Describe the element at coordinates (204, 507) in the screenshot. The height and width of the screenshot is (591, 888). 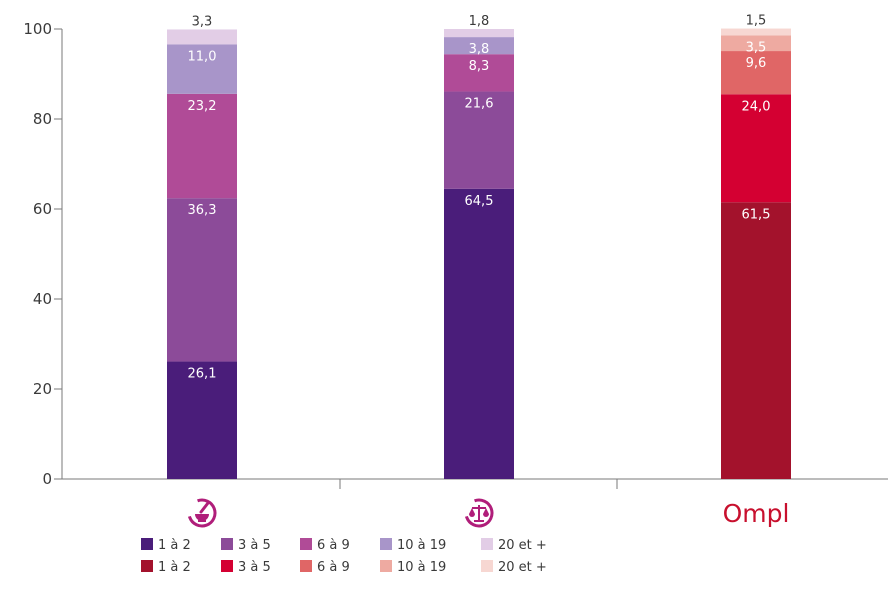
I see `pestle` at that location.